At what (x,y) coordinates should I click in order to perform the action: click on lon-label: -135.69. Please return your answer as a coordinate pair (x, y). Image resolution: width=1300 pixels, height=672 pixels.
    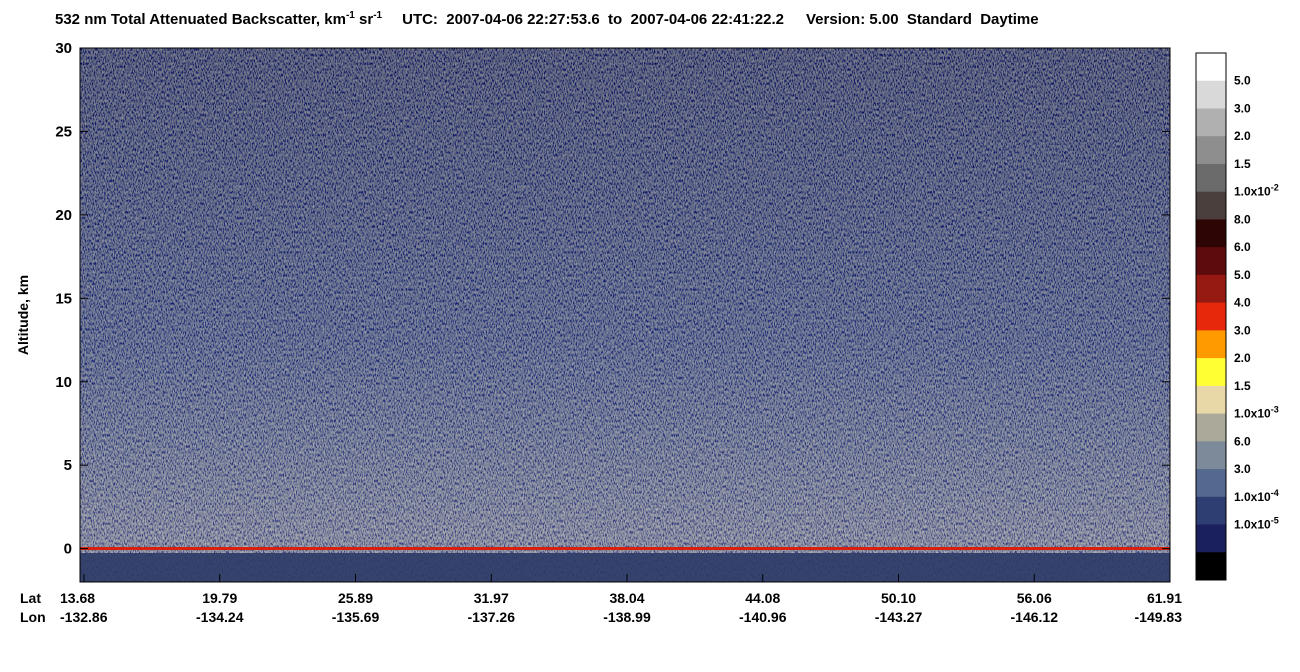
    Looking at the image, I should click on (356, 617).